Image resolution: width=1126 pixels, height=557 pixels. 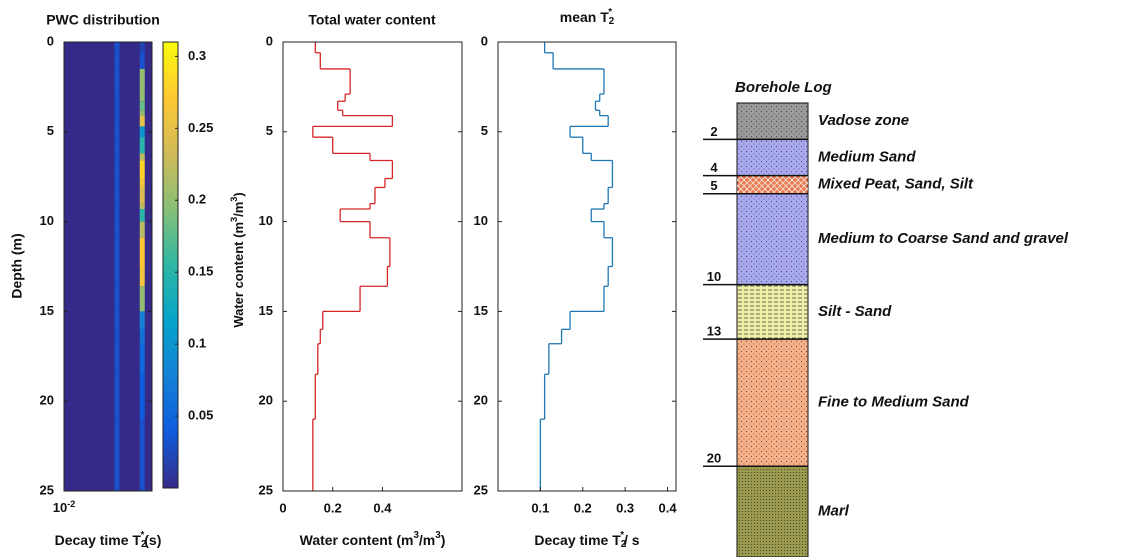 I want to click on x-axis-label-part: / s, so click(x=632, y=540).